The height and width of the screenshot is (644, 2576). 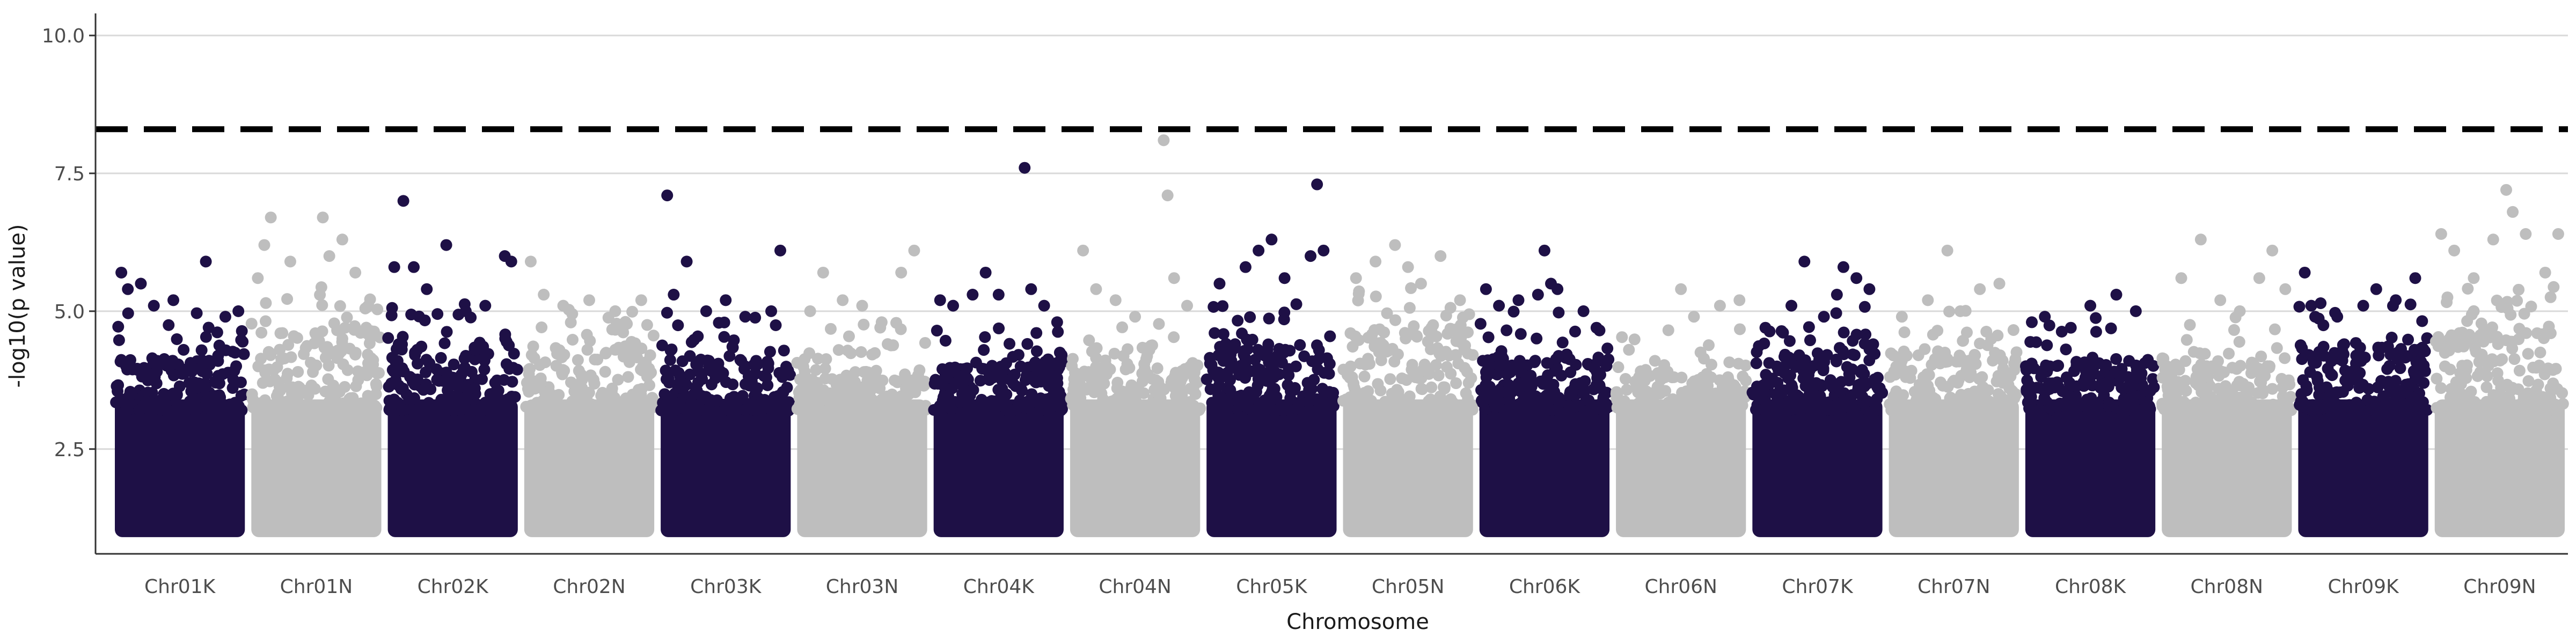 I want to click on dense-points-Chr04K, so click(x=998, y=468).